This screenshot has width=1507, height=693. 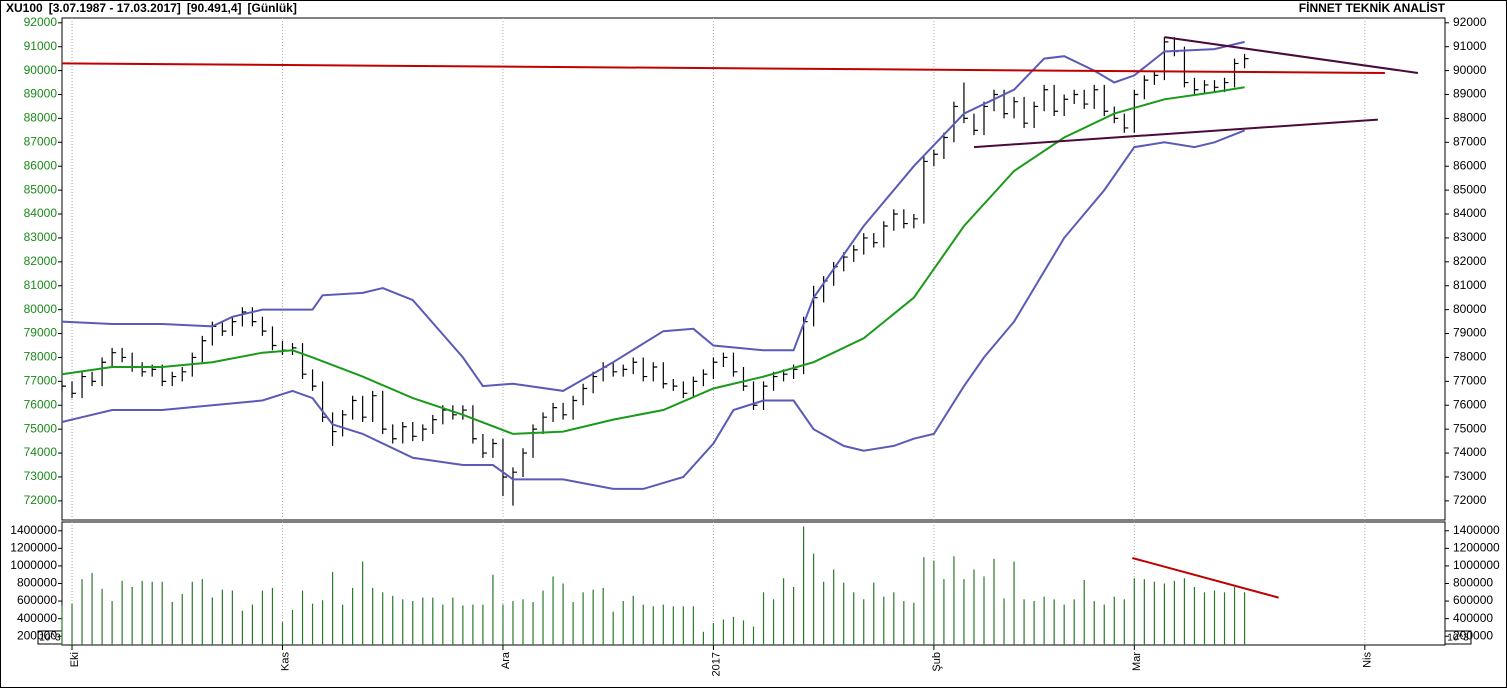 I want to click on trend-line, so click(x=1291, y=55).